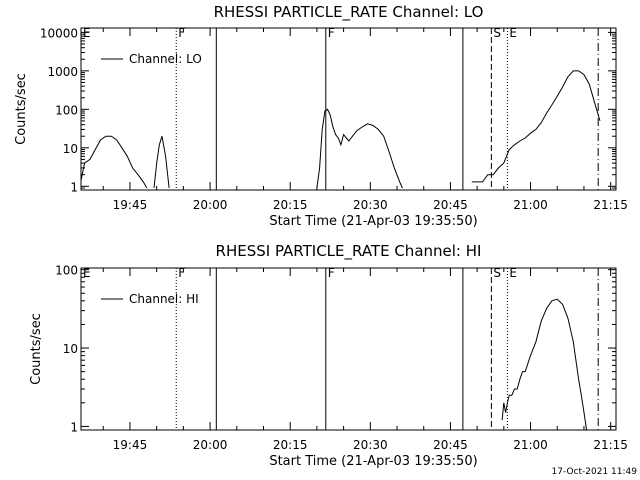 Image resolution: width=640 pixels, height=480 pixels. What do you see at coordinates (59, 33) in the screenshot?
I see `y-tick-label: 10000` at bounding box center [59, 33].